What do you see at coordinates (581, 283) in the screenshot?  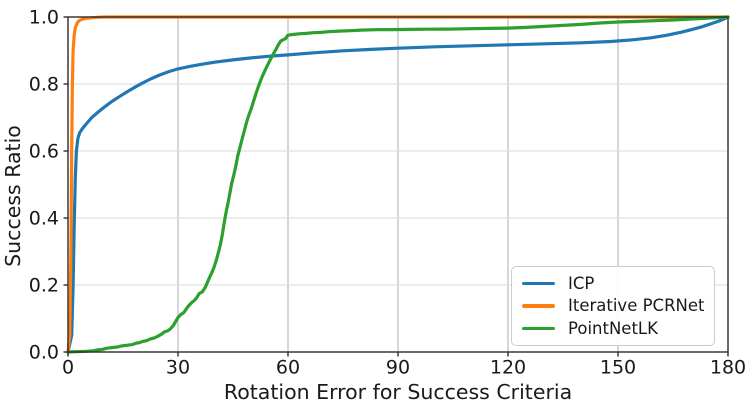 I see `legend-label: ICP` at bounding box center [581, 283].